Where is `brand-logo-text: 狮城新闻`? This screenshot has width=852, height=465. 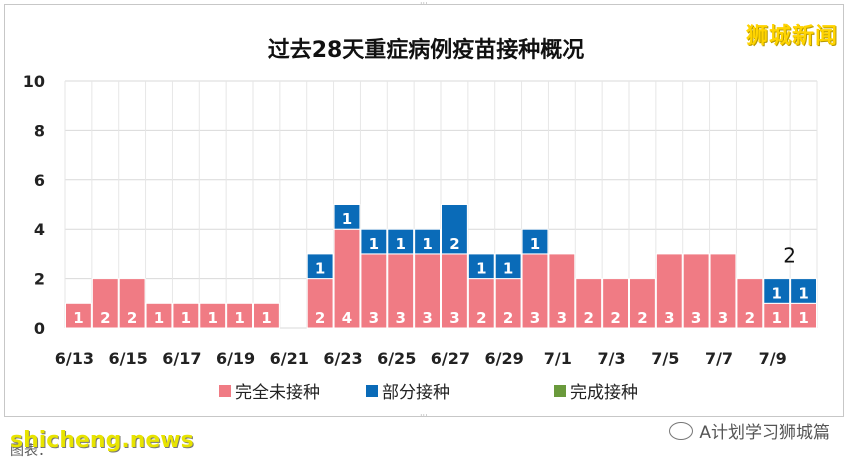 brand-logo-text: 狮城新闻 is located at coordinates (791, 36).